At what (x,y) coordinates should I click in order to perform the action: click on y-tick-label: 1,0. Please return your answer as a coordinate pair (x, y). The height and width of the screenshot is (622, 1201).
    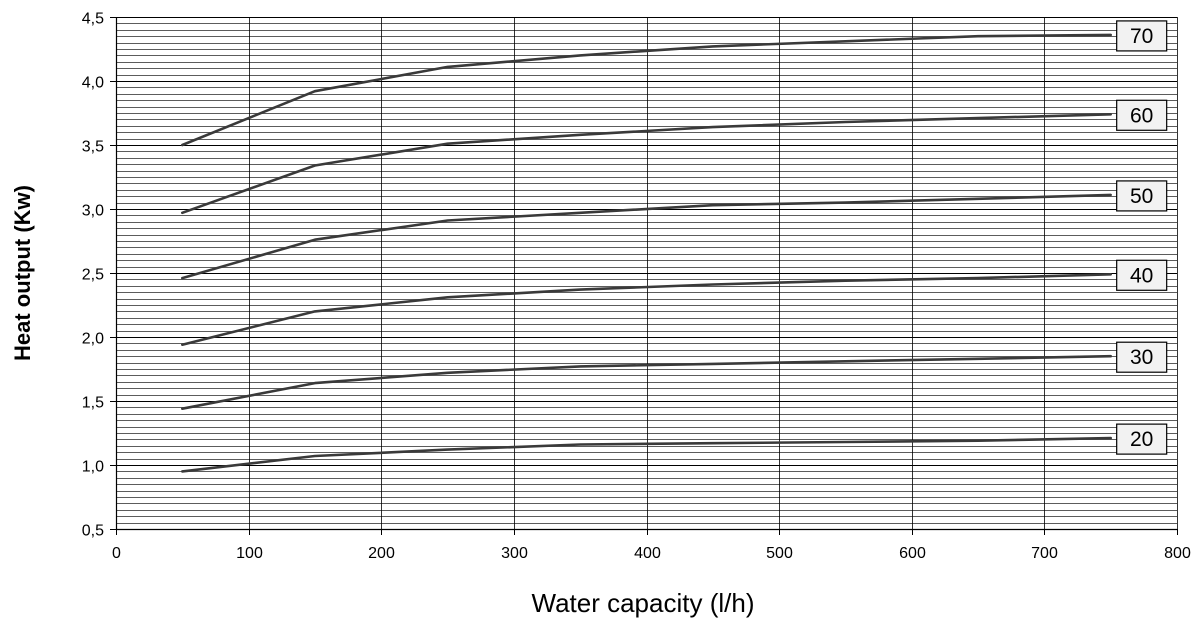
    Looking at the image, I should click on (93, 467).